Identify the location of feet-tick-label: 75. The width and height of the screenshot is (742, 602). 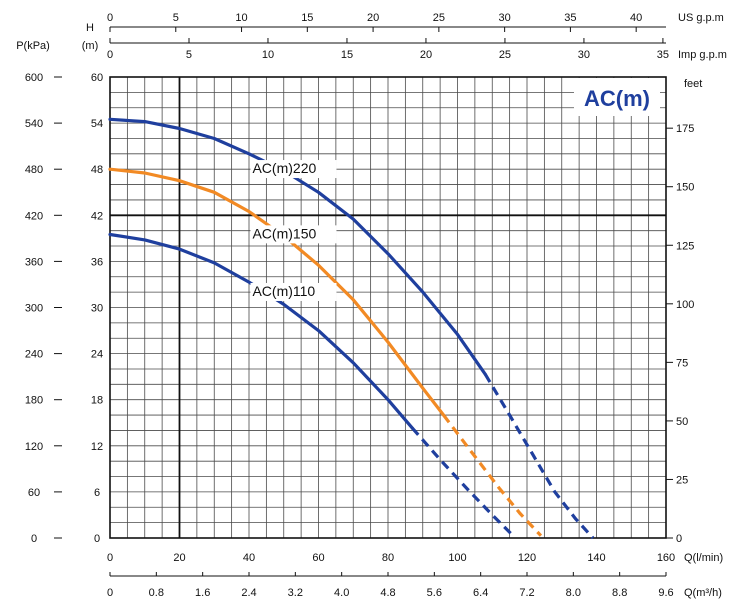
(682, 363).